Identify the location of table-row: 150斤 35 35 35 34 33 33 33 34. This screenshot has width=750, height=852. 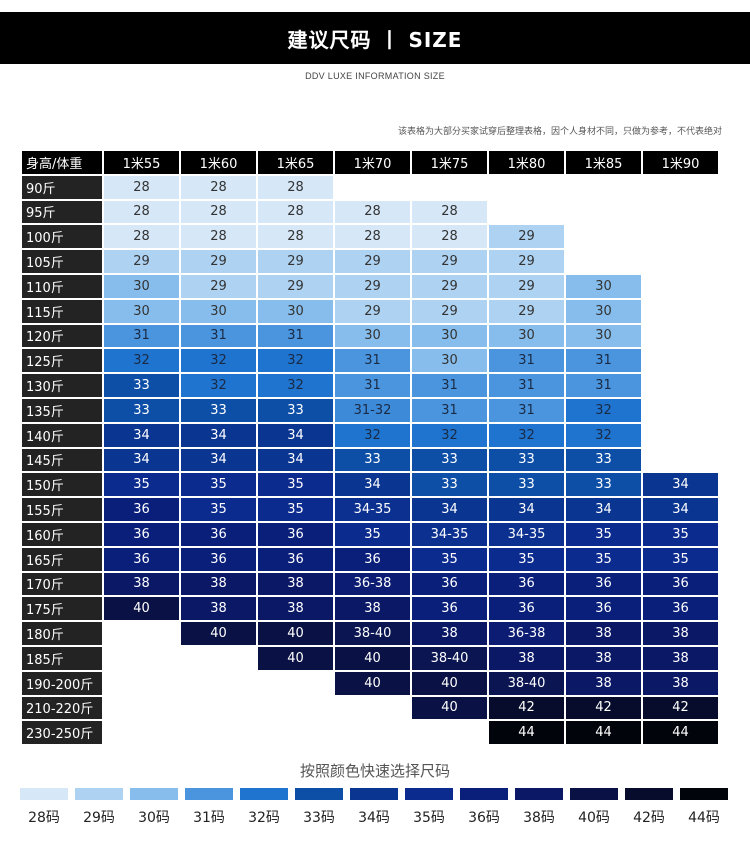
(370, 486).